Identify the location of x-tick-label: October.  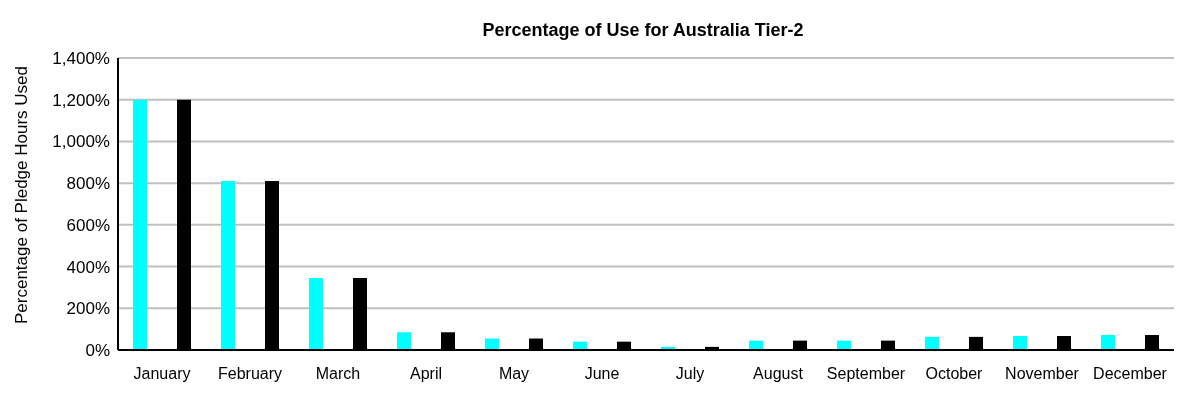
(954, 374).